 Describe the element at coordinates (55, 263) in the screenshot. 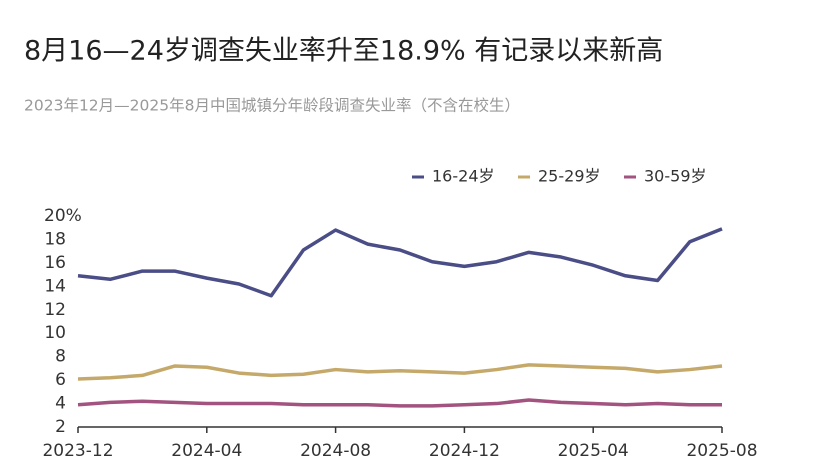

I see `y-tick-label: 16` at that location.